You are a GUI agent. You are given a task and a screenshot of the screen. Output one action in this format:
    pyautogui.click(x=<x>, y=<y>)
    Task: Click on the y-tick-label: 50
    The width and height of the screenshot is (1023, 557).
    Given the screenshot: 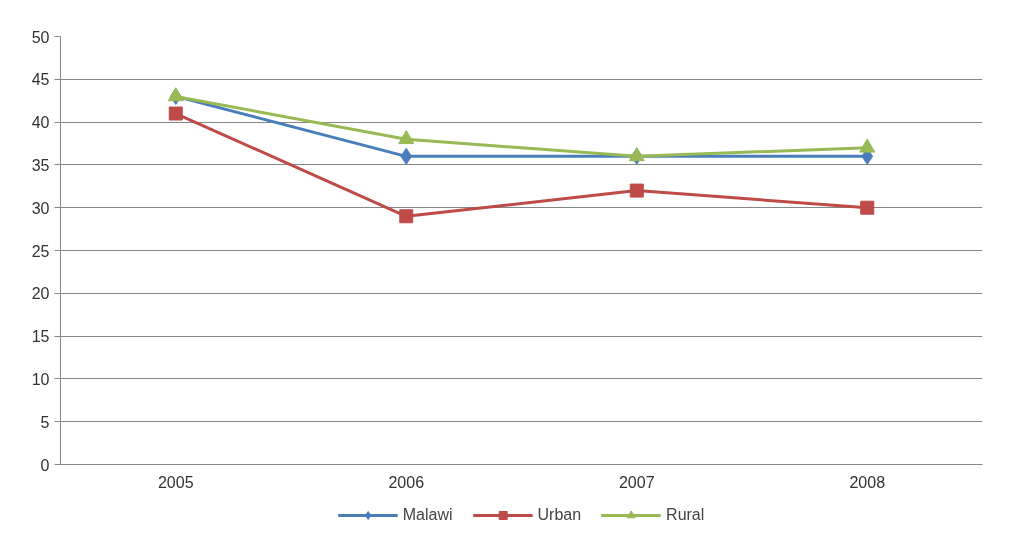 What is the action you would take?
    pyautogui.click(x=40, y=37)
    